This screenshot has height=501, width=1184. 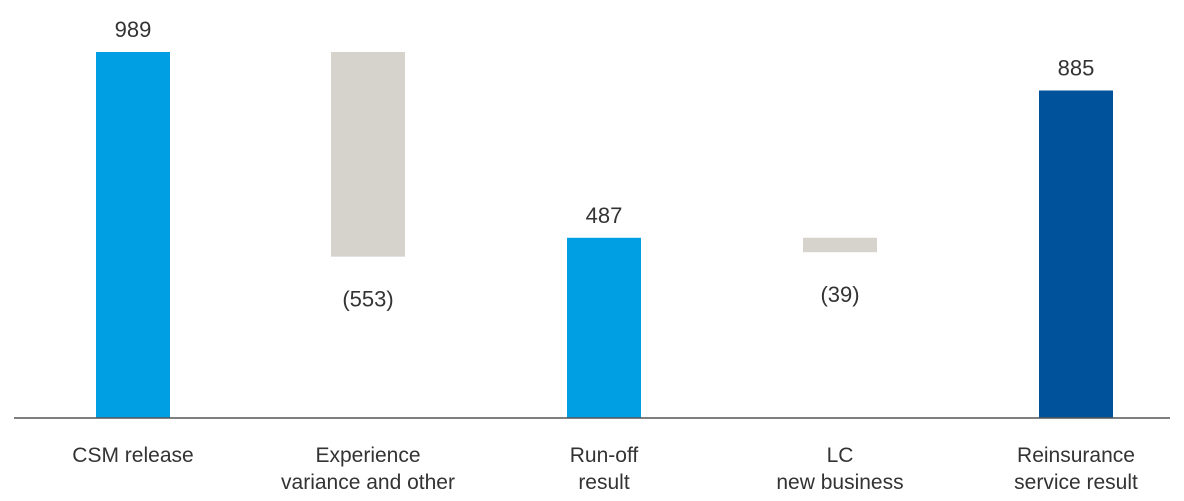 I want to click on category-label-1-line-1: variance and other, so click(x=368, y=482).